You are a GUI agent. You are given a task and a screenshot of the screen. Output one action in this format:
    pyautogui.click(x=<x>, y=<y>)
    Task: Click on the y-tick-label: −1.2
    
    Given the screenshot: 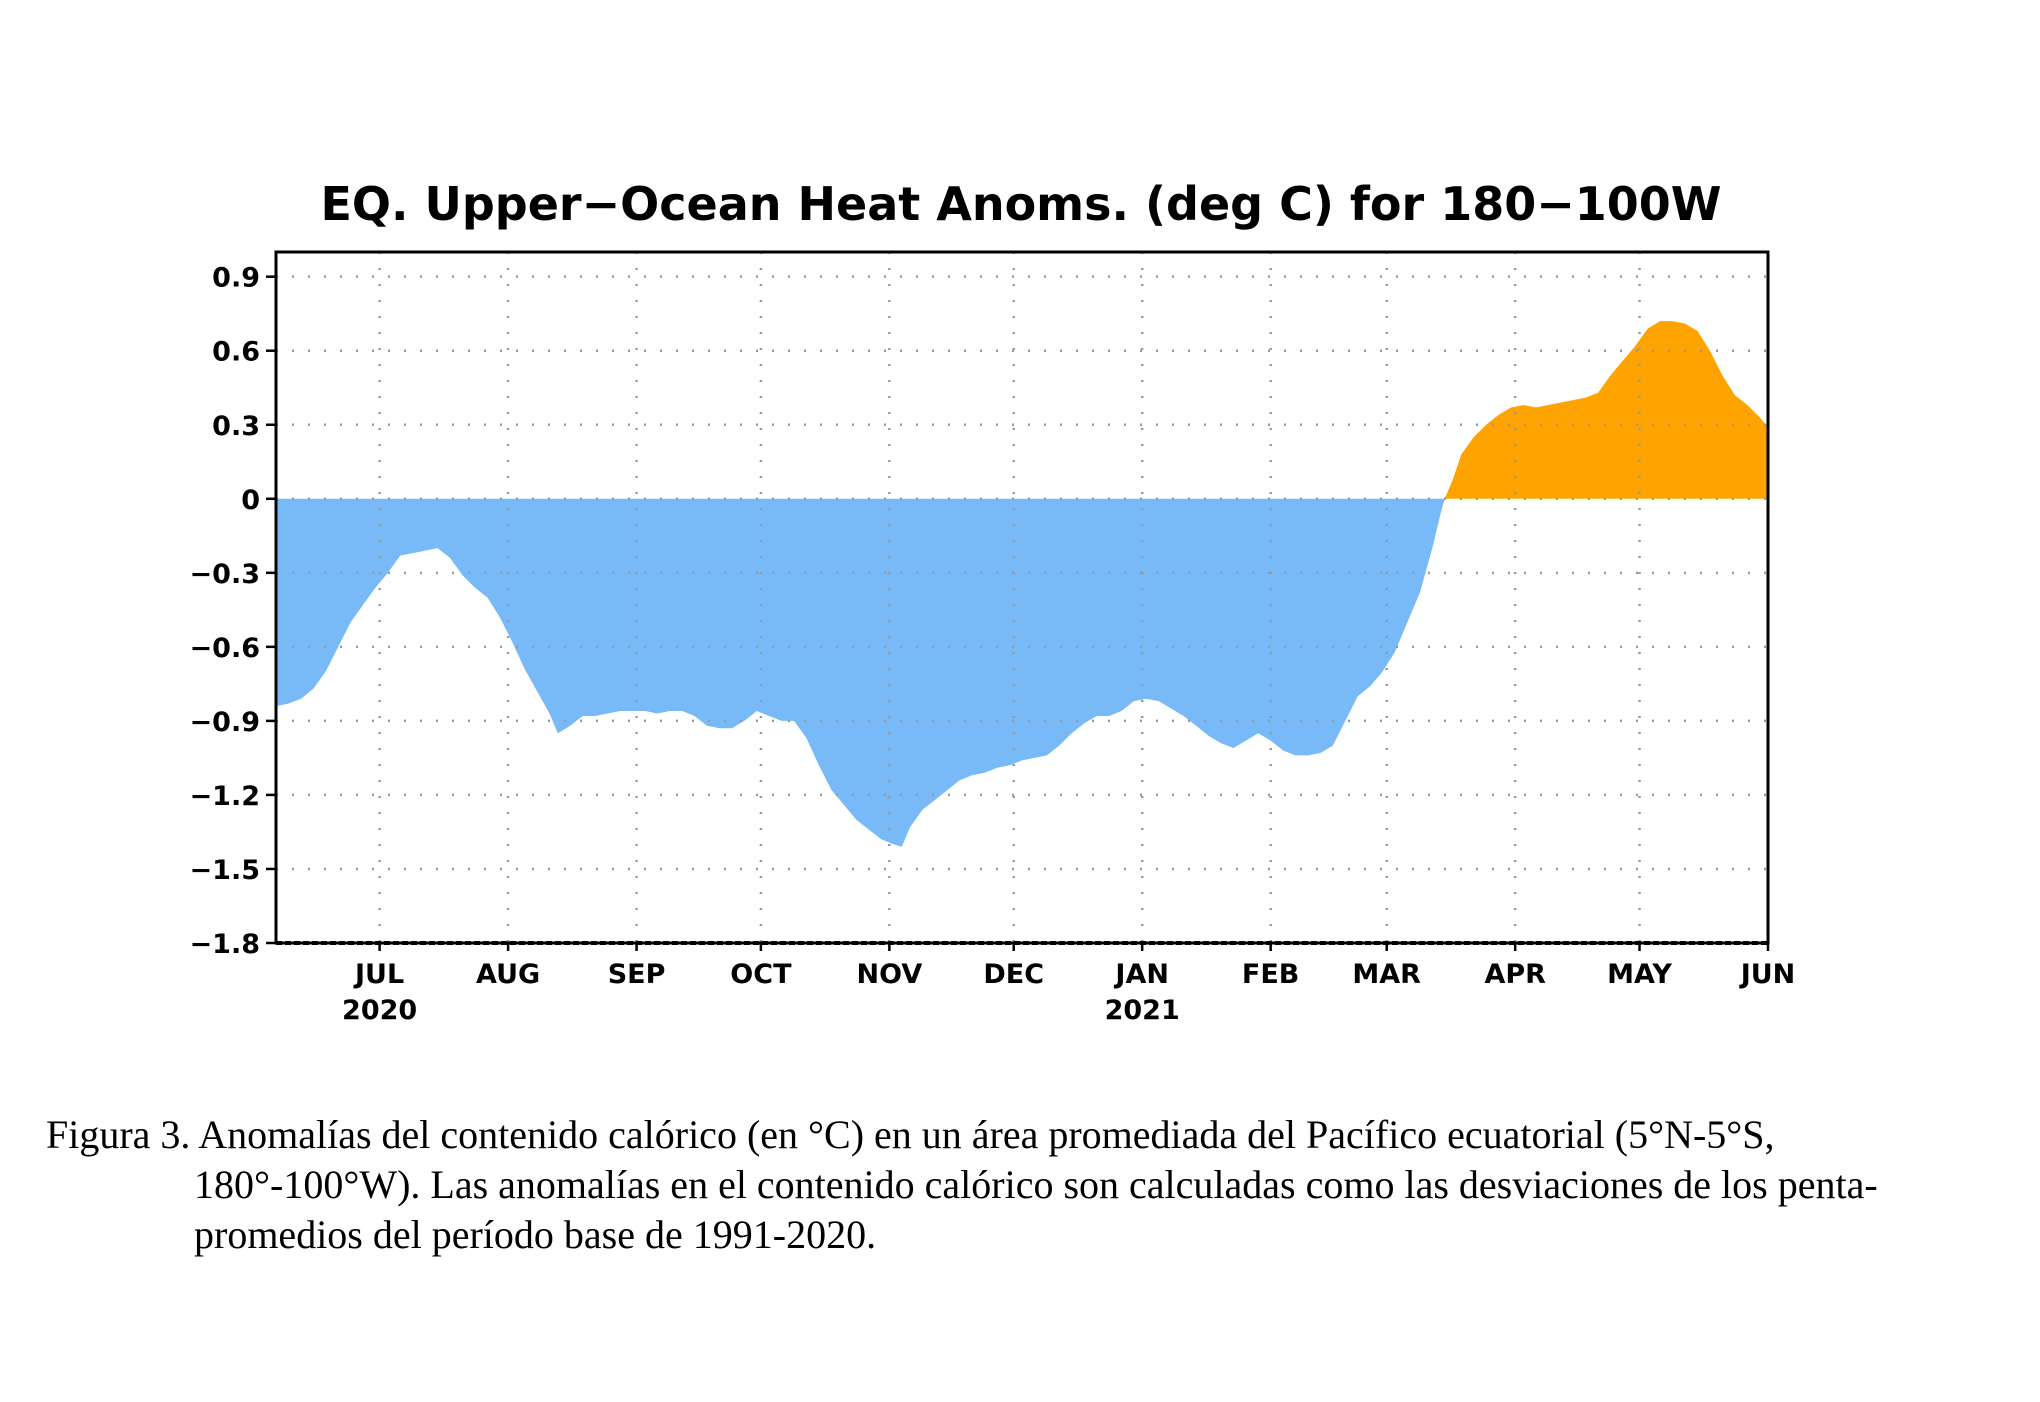 What is the action you would take?
    pyautogui.click(x=225, y=796)
    